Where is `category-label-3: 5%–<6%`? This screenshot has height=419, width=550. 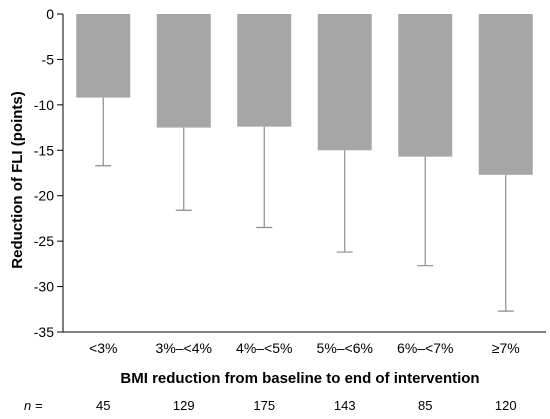
category-label-3: 5%–<6% is located at coordinates (345, 348).